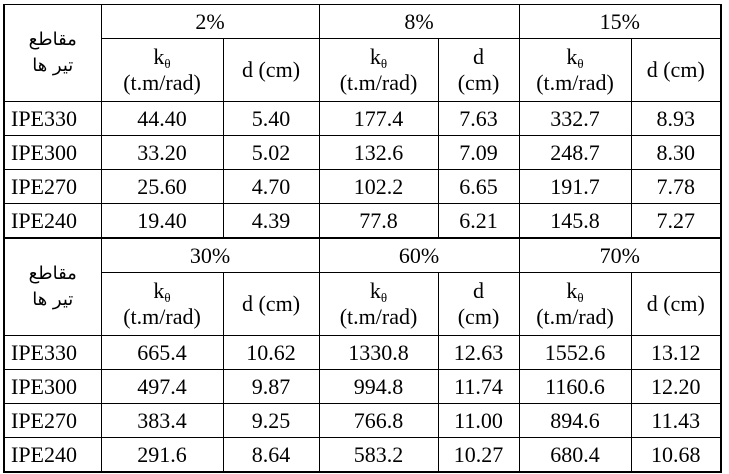 The height and width of the screenshot is (474, 729). What do you see at coordinates (419, 21) in the screenshot?
I see `group-header: 8%` at bounding box center [419, 21].